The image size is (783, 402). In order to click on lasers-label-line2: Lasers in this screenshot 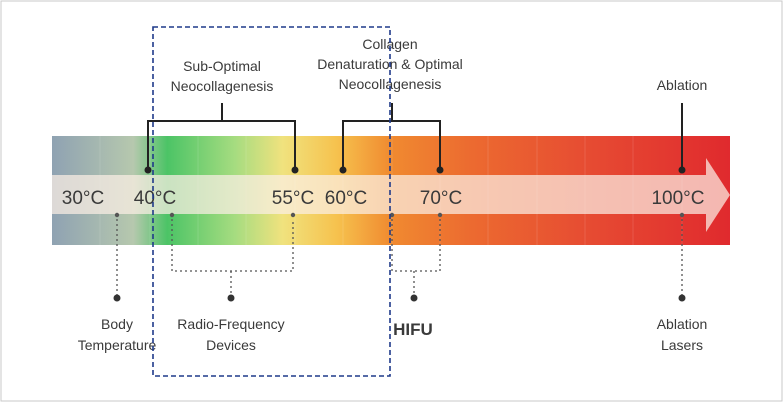, I will do `click(682, 345)`.